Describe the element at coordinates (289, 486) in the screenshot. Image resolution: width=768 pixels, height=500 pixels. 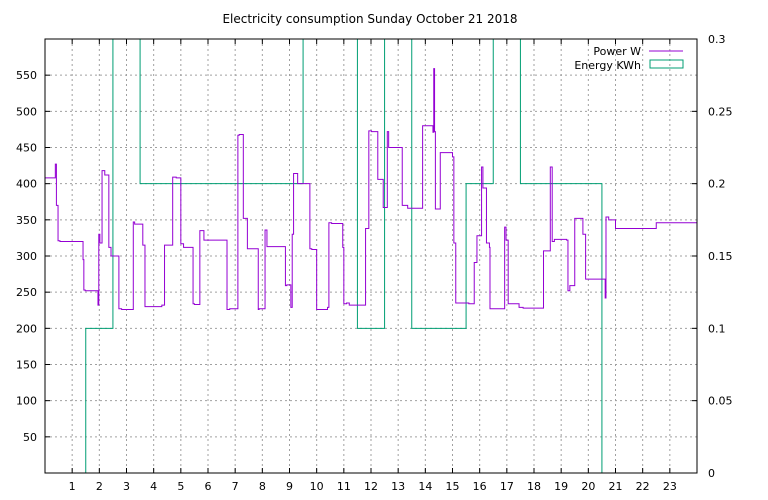
I see `x-tick-label: 9` at that location.